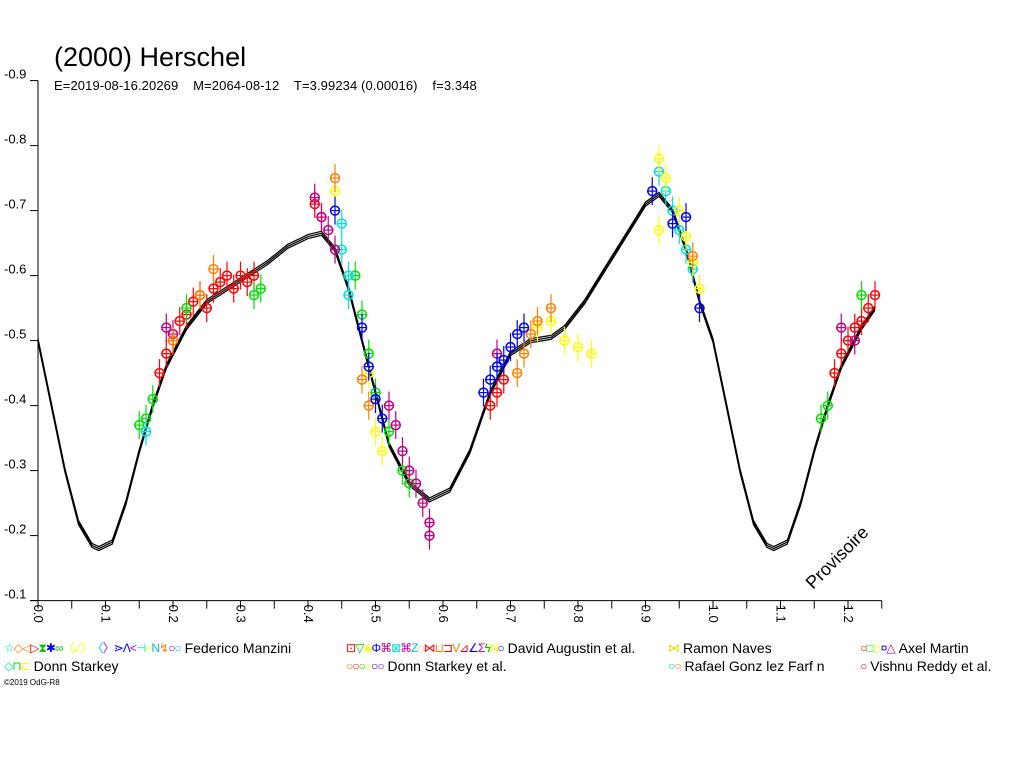 This screenshot has width=1024, height=768. Describe the element at coordinates (848, 614) in the screenshot. I see `x-tick-label: 1.2` at that location.